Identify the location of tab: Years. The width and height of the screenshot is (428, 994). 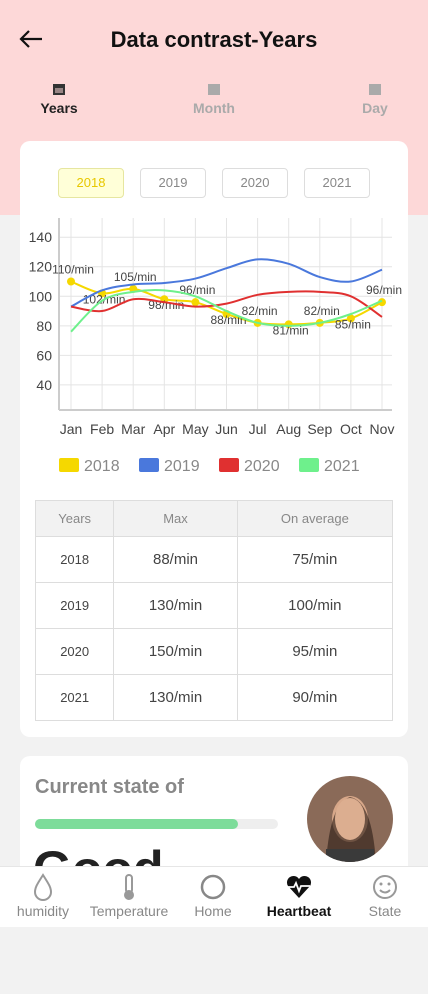
(59, 99).